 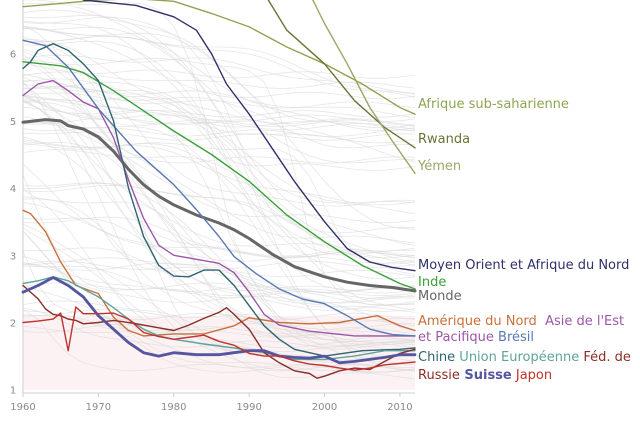 I want to click on series-label-line: Afrique sub-saharienne, so click(x=493, y=104).